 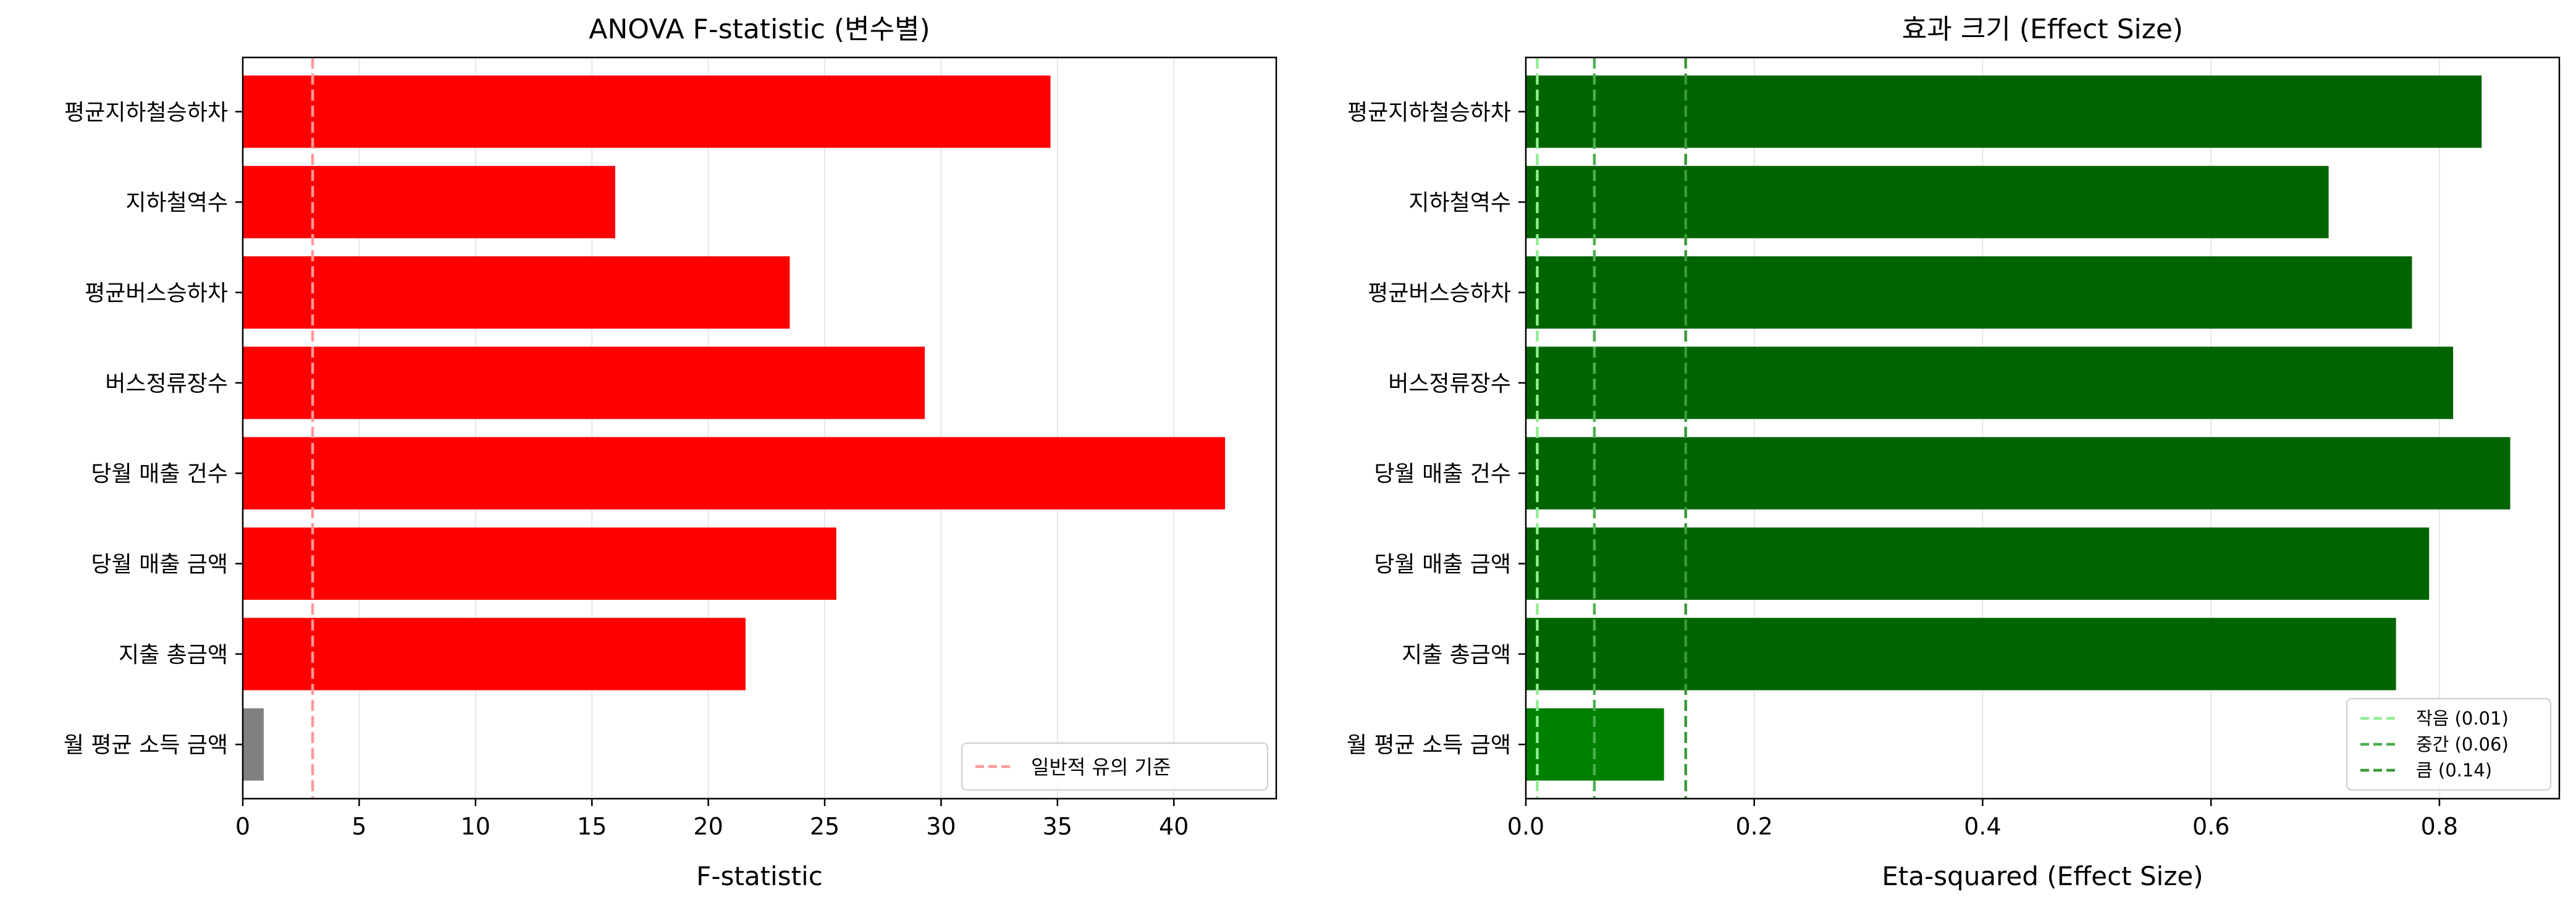 I want to click on legend-label: 작음 (0.01), so click(x=2462, y=719).